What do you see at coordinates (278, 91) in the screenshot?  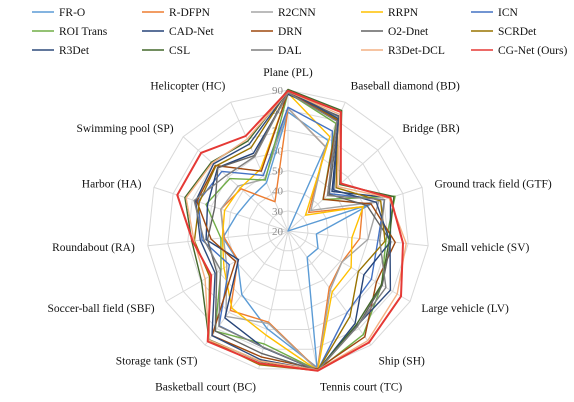 I see `tick-label: 90` at bounding box center [278, 91].